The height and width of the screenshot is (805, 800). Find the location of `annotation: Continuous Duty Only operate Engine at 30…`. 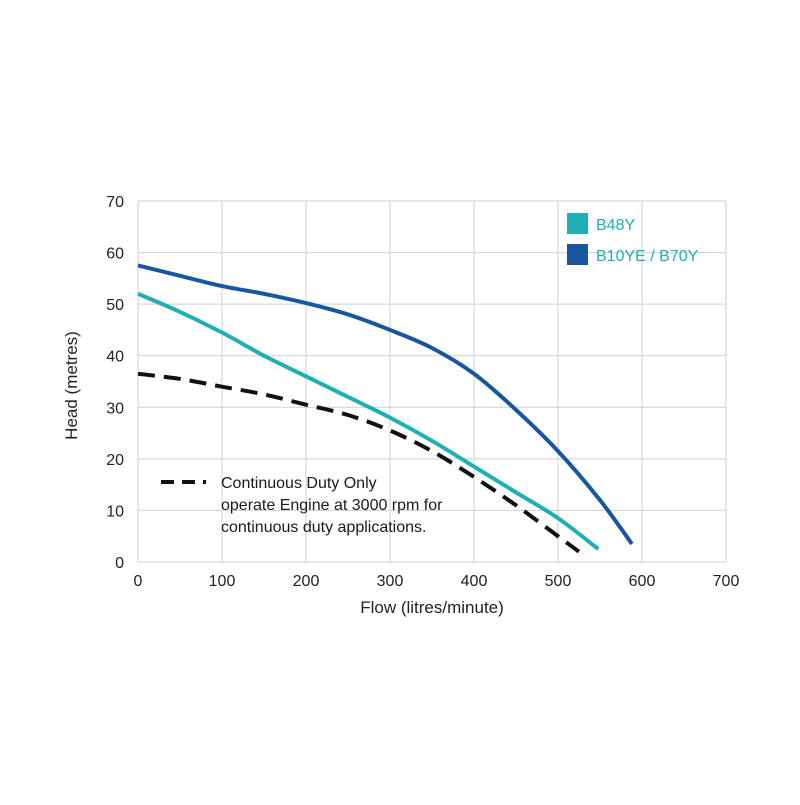

annotation: Continuous Duty Only operate Engine at 30… is located at coordinates (302, 505).